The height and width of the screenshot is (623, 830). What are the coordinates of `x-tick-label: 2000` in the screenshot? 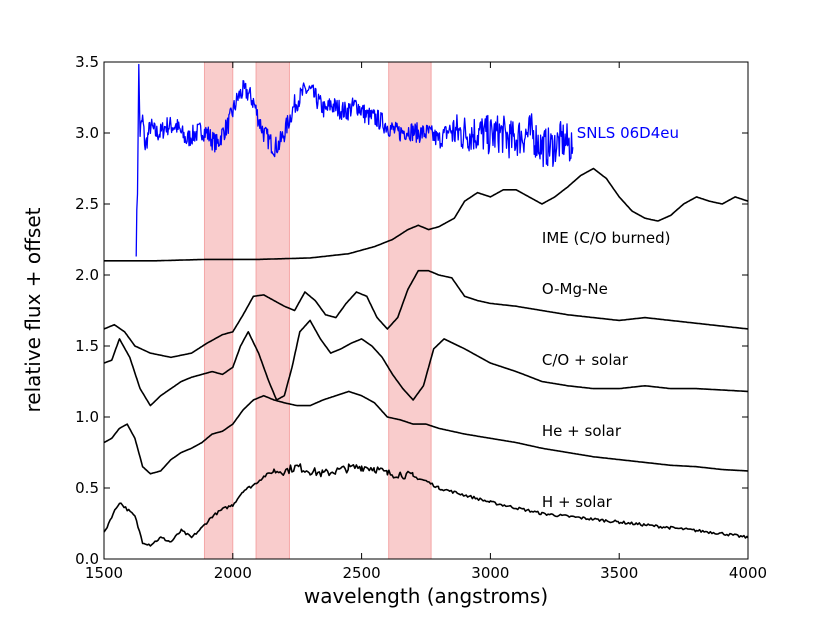 It's located at (233, 573).